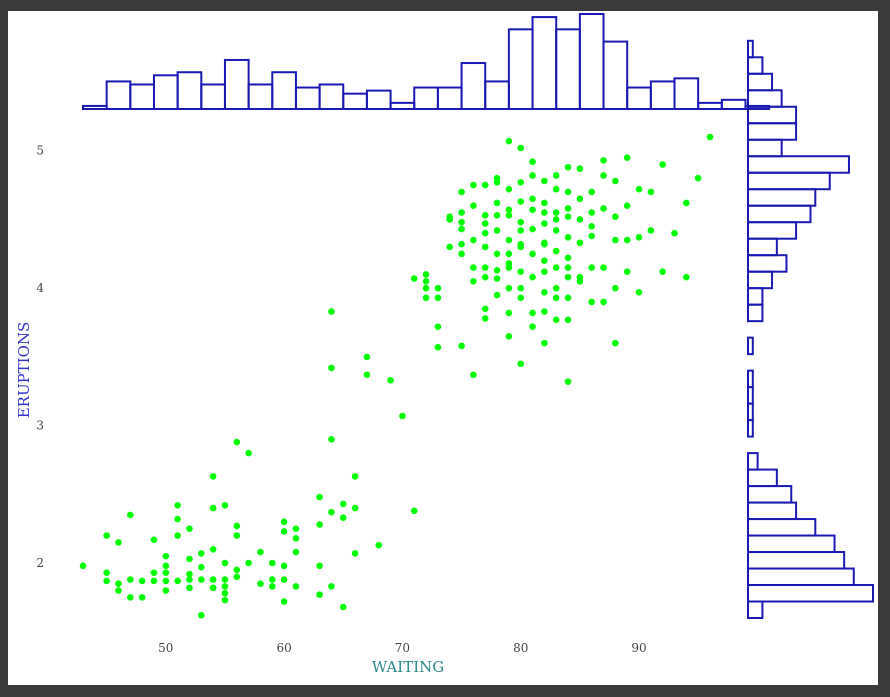 The height and width of the screenshot is (697, 890). What do you see at coordinates (408, 667) in the screenshot?
I see `x-axis-label: WAITING` at bounding box center [408, 667].